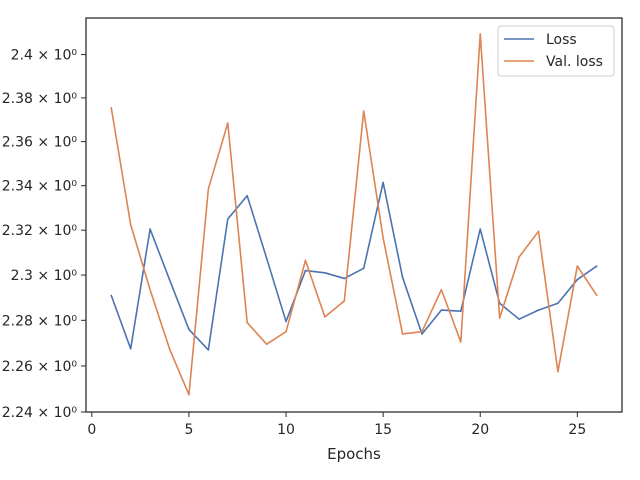 The width and height of the screenshot is (640, 480). Describe the element at coordinates (40, 143) in the screenshot. I see `y-tick-label: 2.36 × 10⁰` at that location.